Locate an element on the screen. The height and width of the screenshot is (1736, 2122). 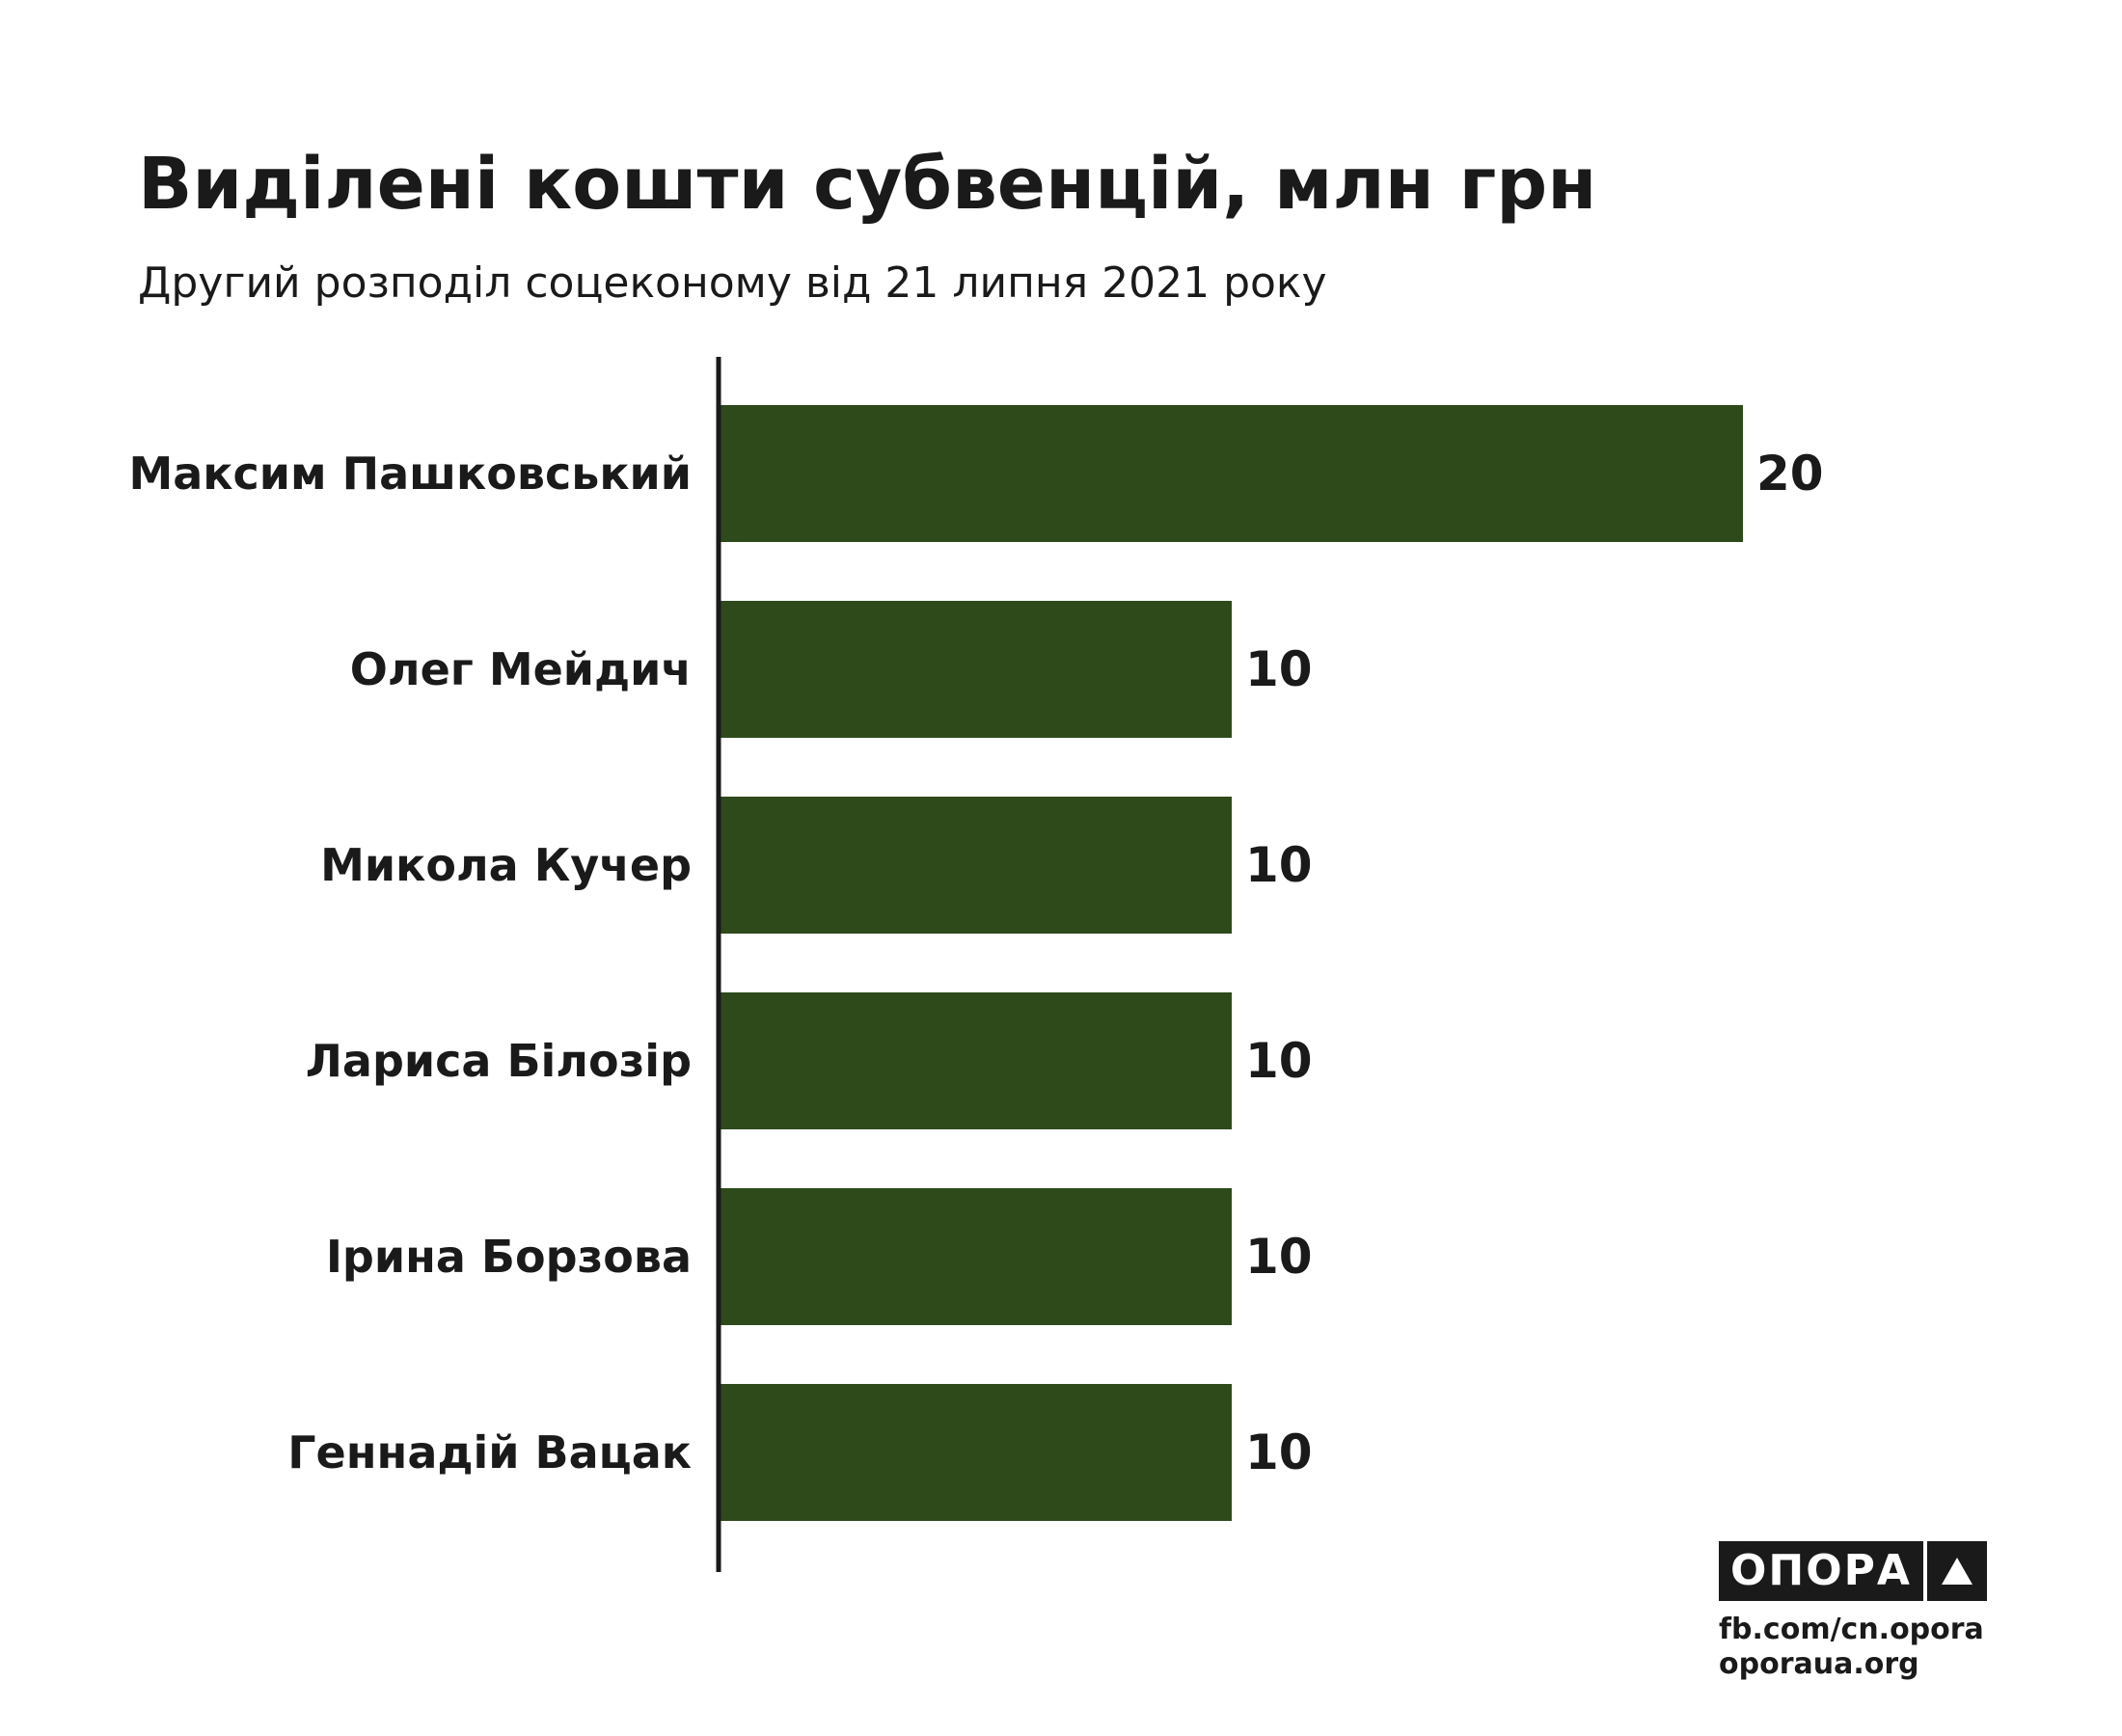
website-link: oporaua.org is located at coordinates (1819, 1664).